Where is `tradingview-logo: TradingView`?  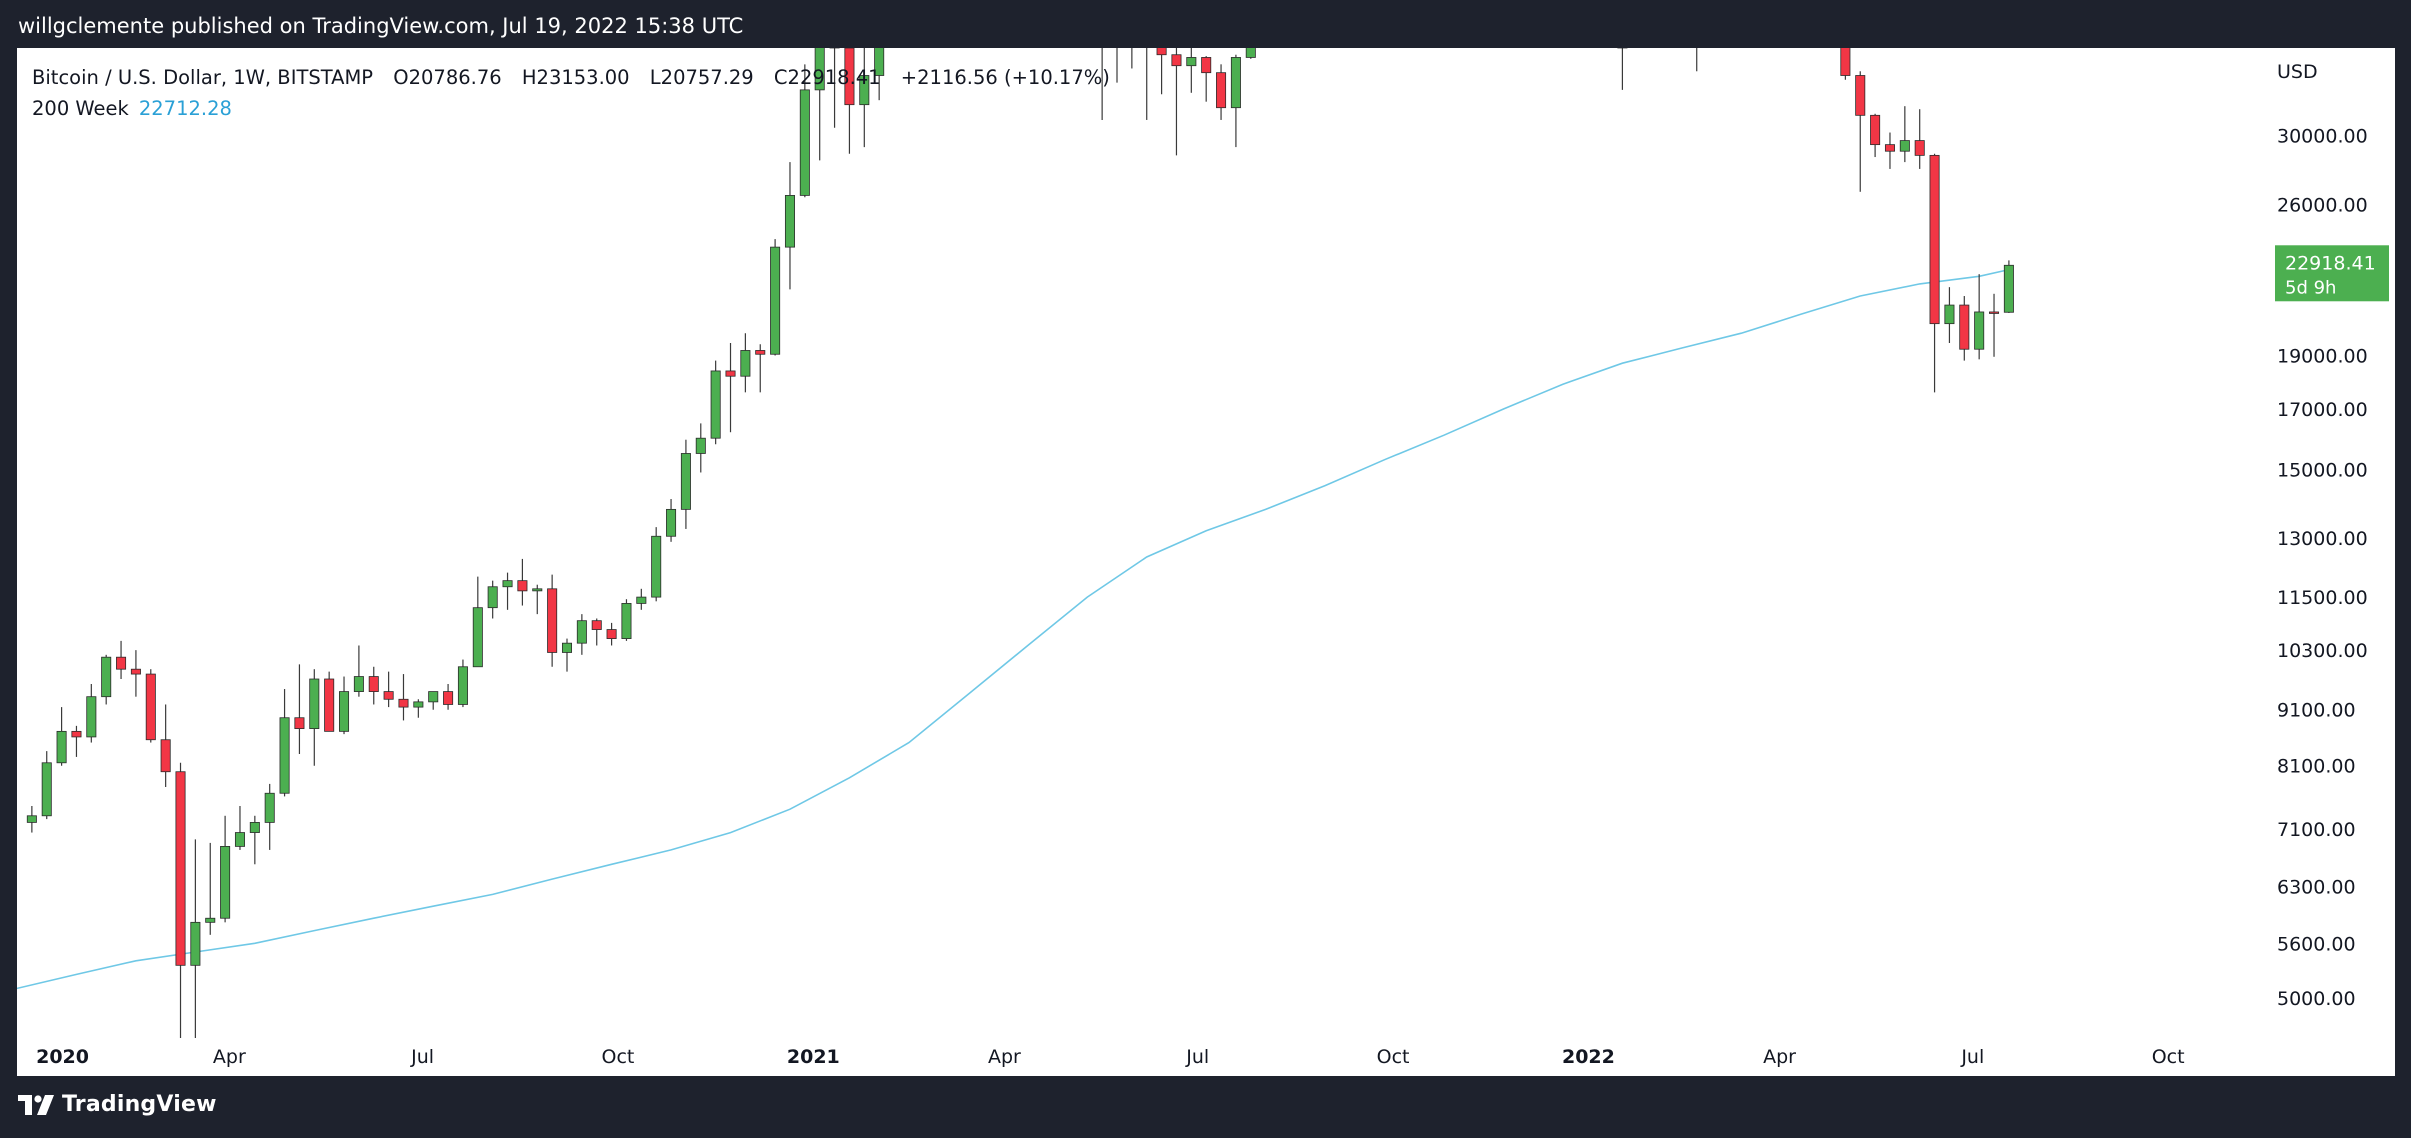
tradingview-logo: TradingView is located at coordinates (117, 1104).